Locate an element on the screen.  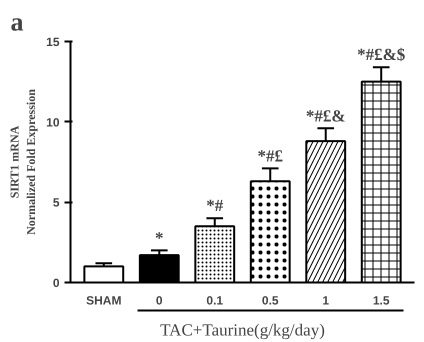
y-tick-label: 10 is located at coordinates (53, 122).